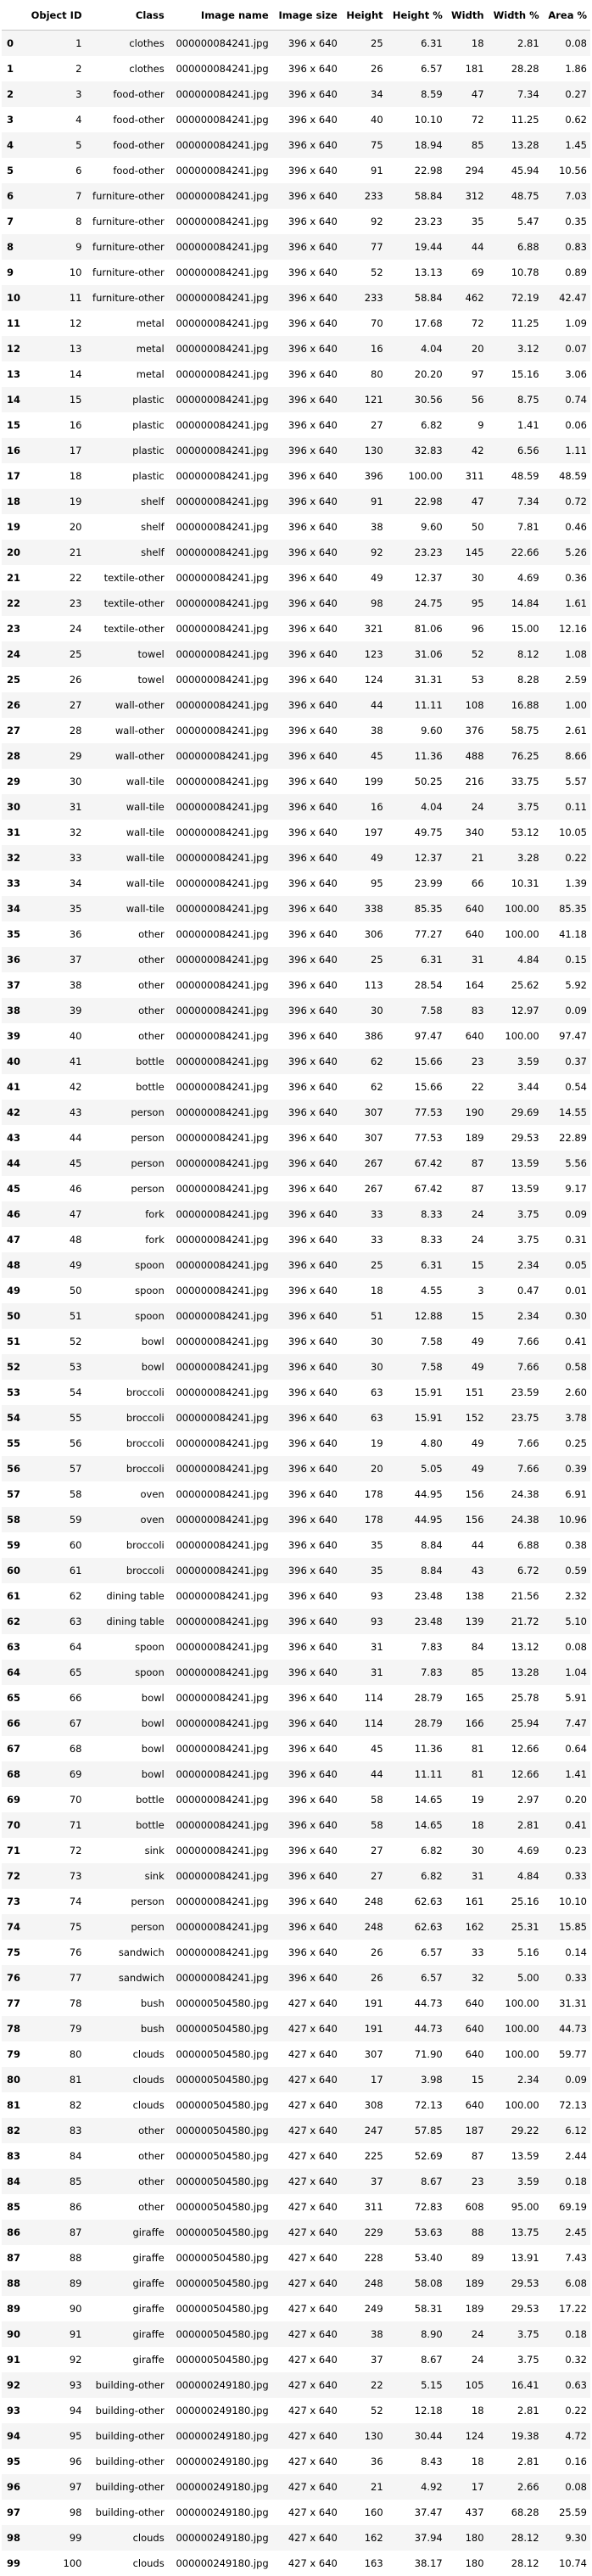 The height and width of the screenshot is (2576, 592). I want to click on table-cell: 87, so click(467, 1188).